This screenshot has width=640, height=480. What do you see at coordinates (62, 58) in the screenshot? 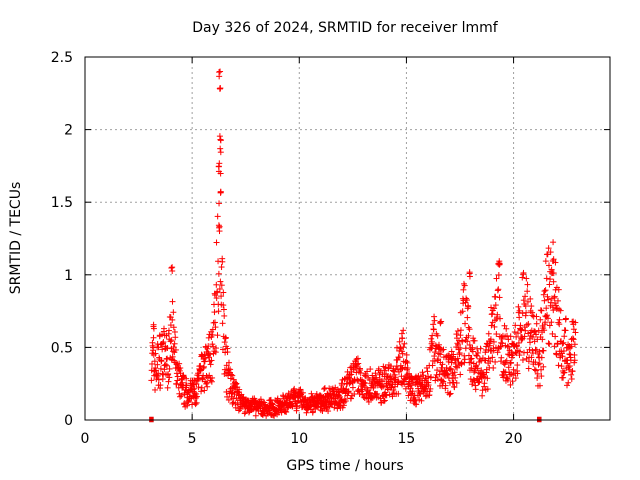
I see `y-tick-label: 2.5` at bounding box center [62, 58].